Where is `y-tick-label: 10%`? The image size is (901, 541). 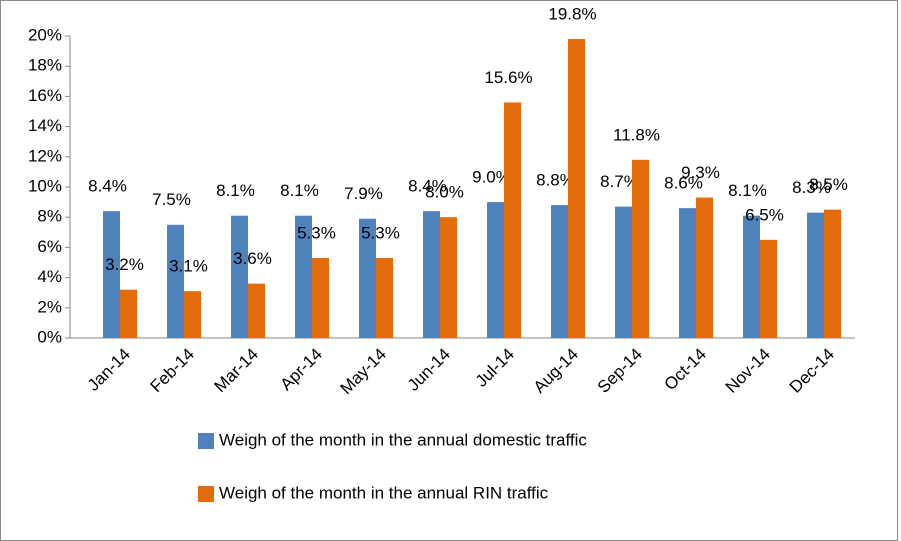
y-tick-label: 10% is located at coordinates (45, 185).